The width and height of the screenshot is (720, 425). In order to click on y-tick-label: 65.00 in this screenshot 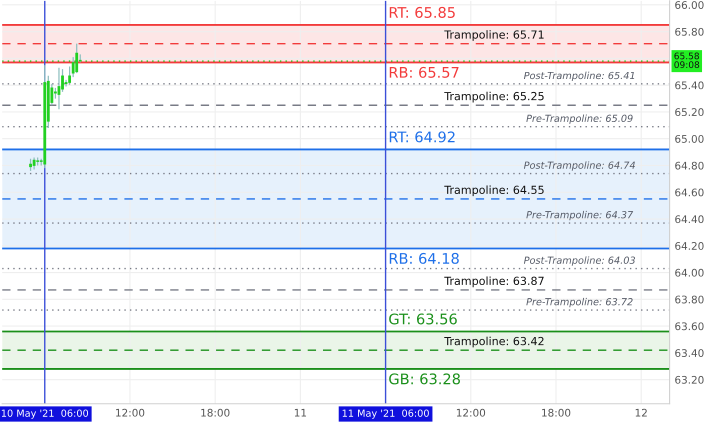, I will do `click(689, 138)`.